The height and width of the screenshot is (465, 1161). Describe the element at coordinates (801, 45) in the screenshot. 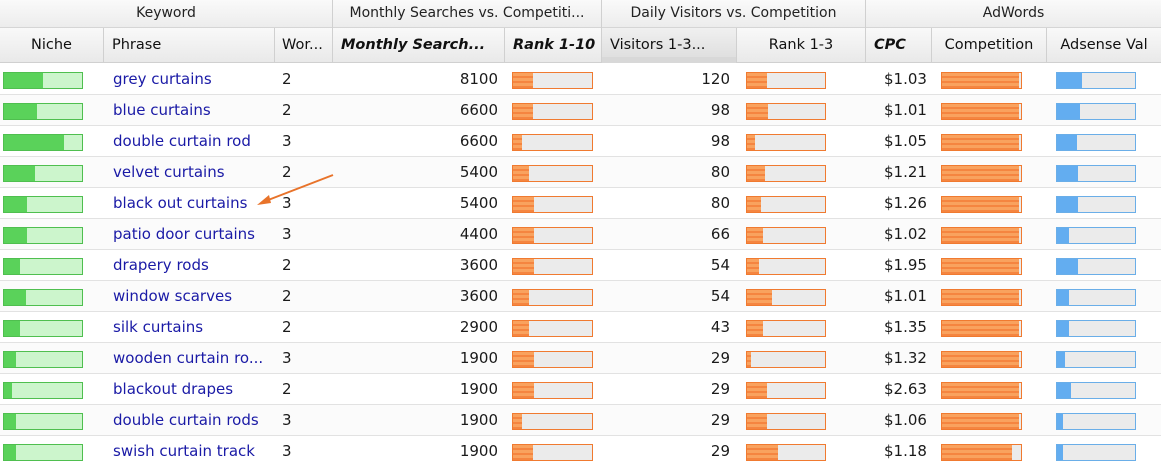

I see `header-rank-1-3: Rank 1-3` at that location.